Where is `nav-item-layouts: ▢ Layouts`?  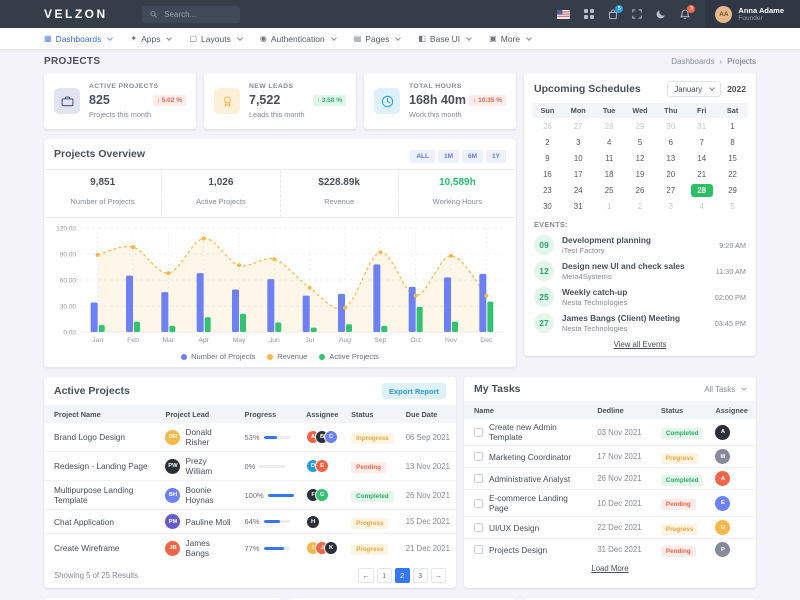
nav-item-layouts: ▢ Layouts is located at coordinates (216, 39).